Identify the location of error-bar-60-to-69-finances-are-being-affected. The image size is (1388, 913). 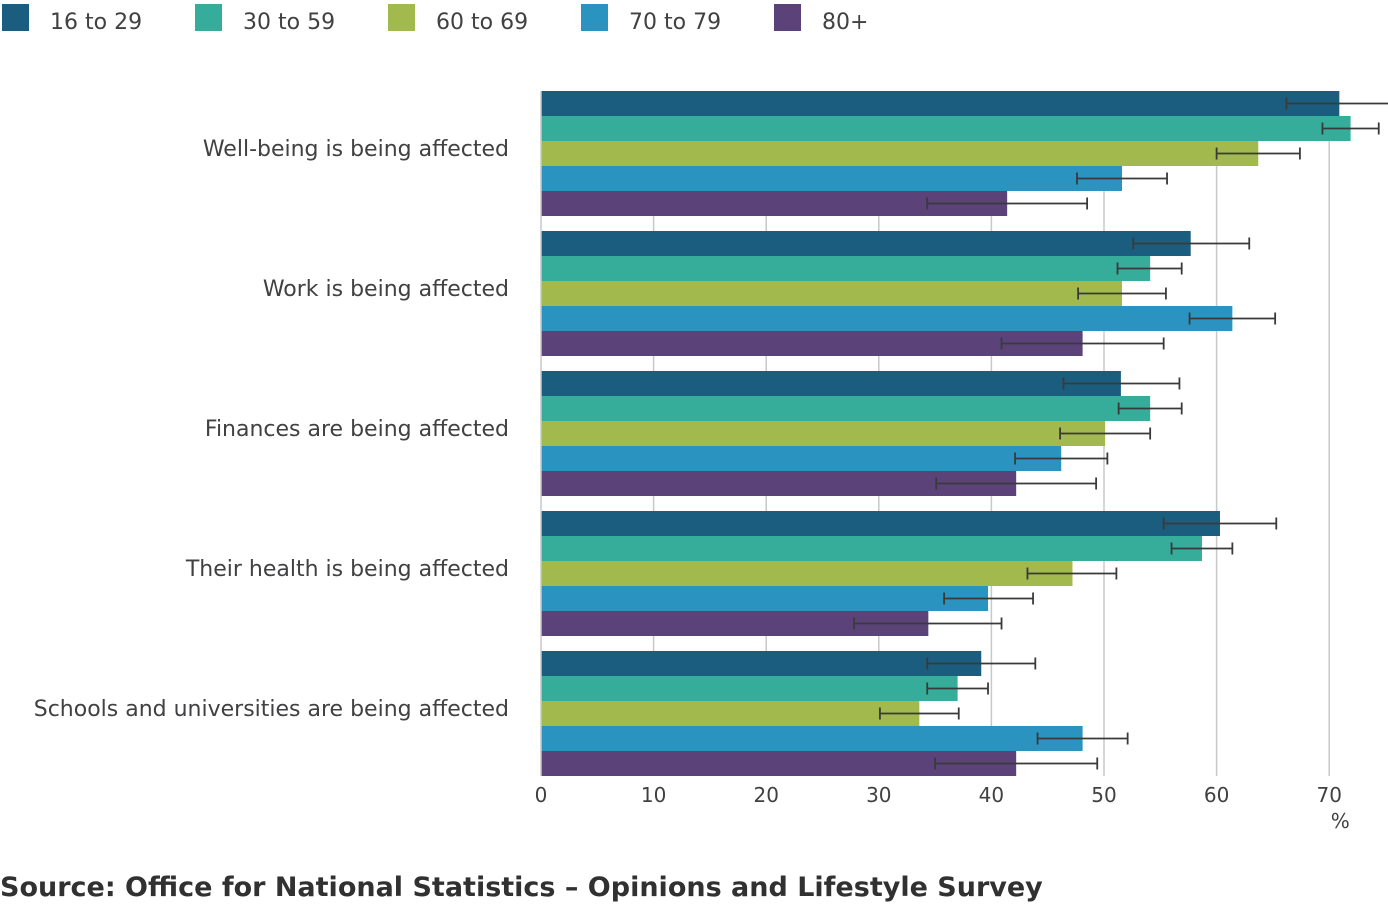
(1105, 433).